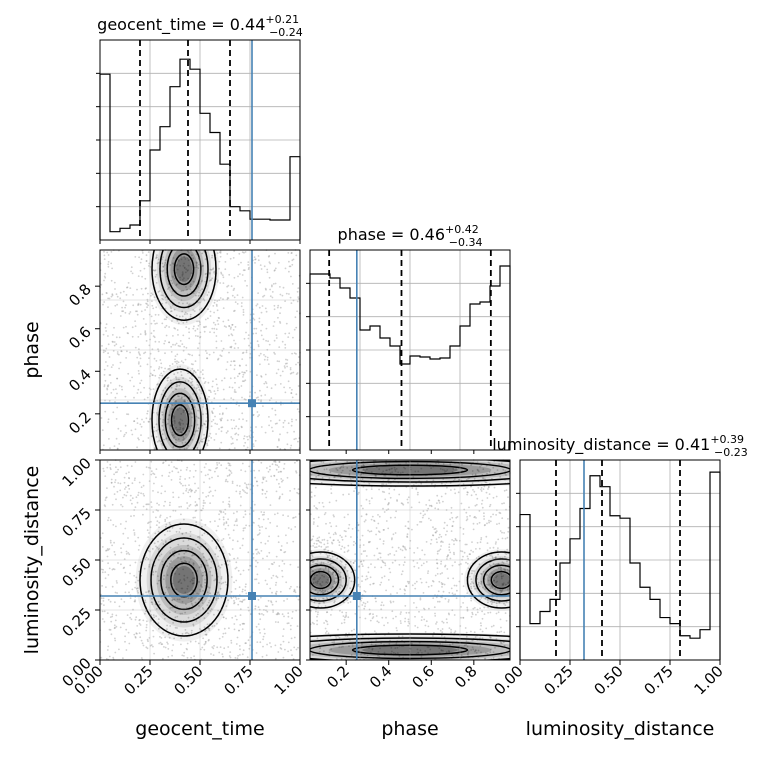 Image resolution: width=760 pixels, height=760 pixels. I want to click on y-tick-label: 0.50, so click(76, 572).